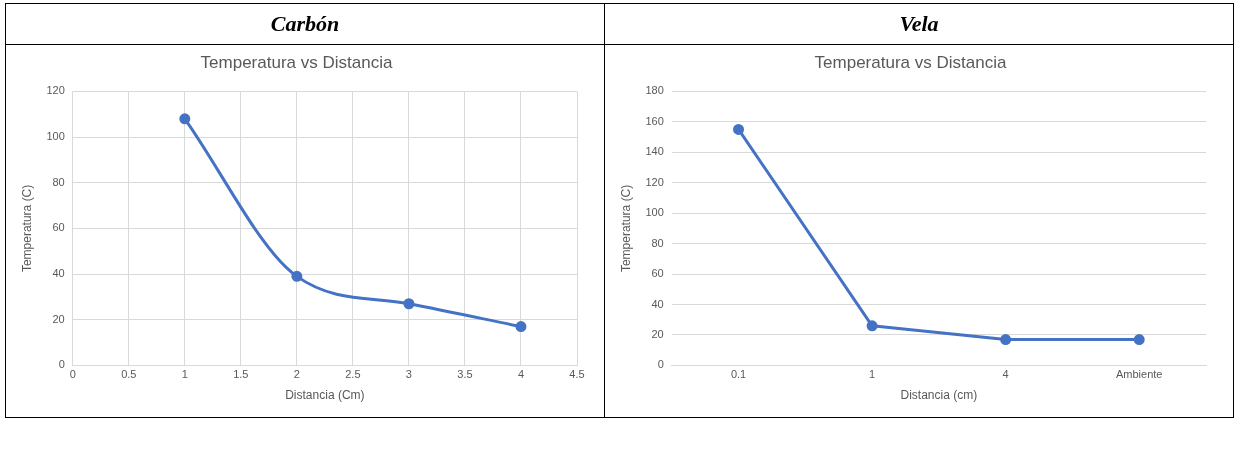  Describe the element at coordinates (296, 374) in the screenshot. I see `x-tick-label: 2` at that location.